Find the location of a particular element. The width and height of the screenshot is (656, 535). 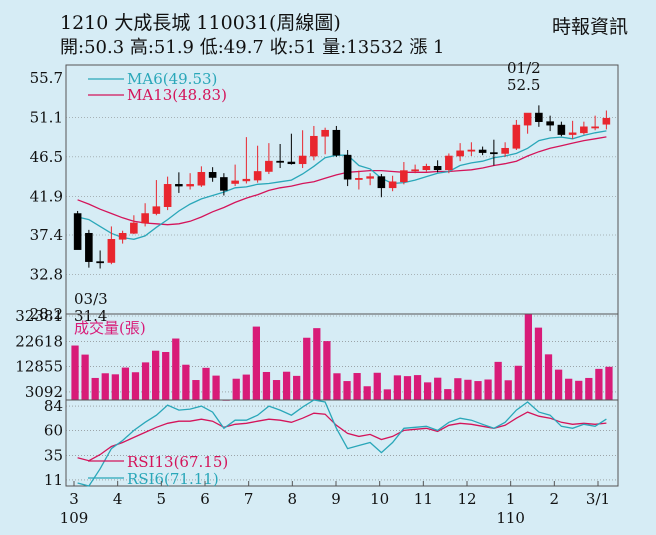

x-tick-label: 4 is located at coordinates (118, 499).